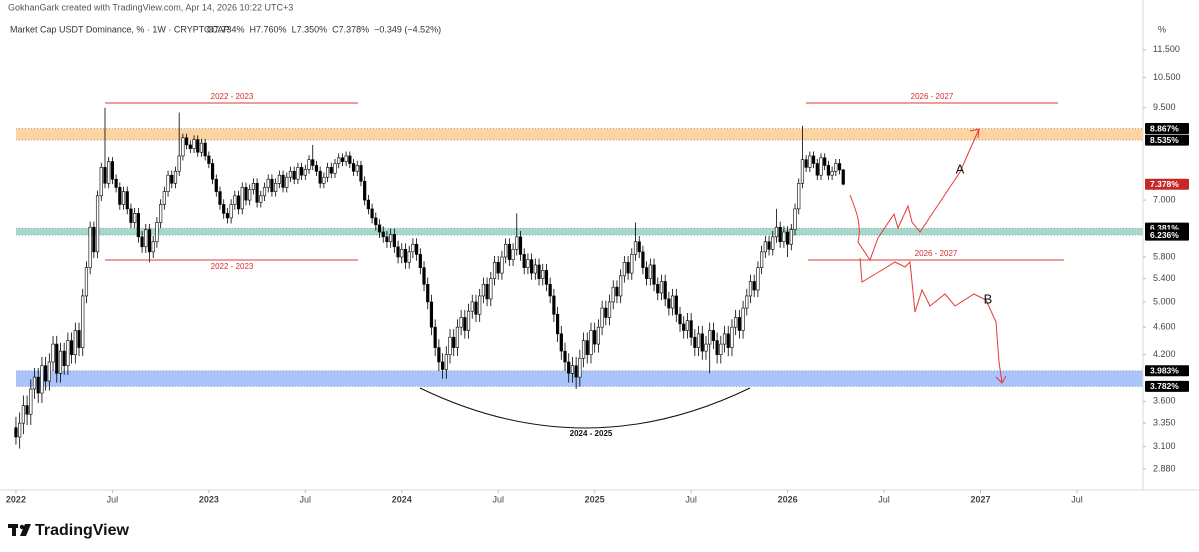 The image size is (1199, 552). What do you see at coordinates (1164, 107) in the screenshot?
I see `y-tick-label: 9.500` at bounding box center [1164, 107].